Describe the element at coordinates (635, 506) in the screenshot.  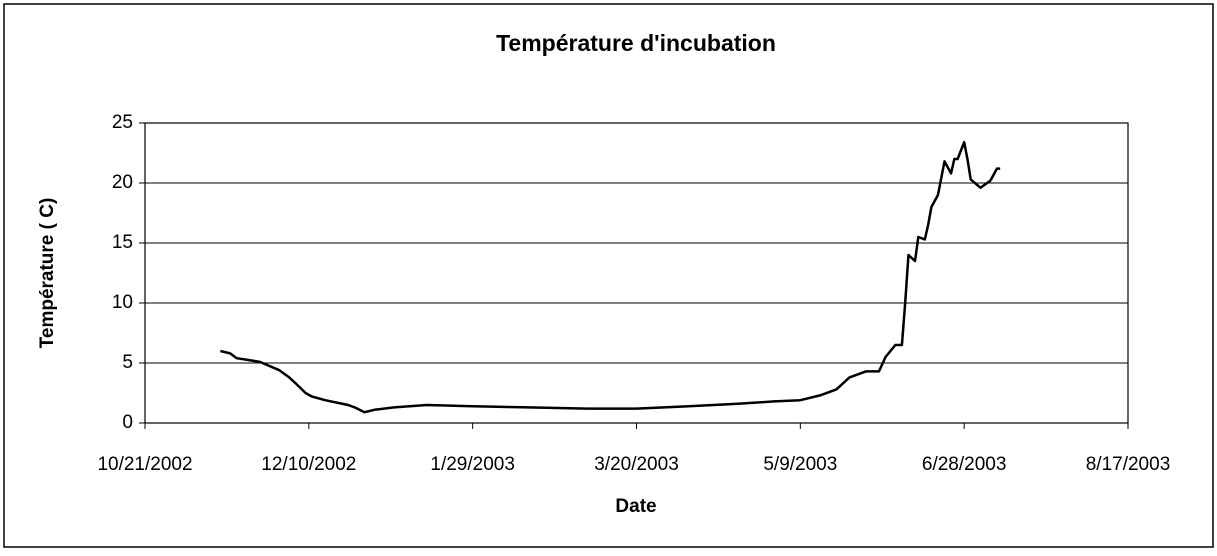
I see `x-axis-label: Date` at that location.